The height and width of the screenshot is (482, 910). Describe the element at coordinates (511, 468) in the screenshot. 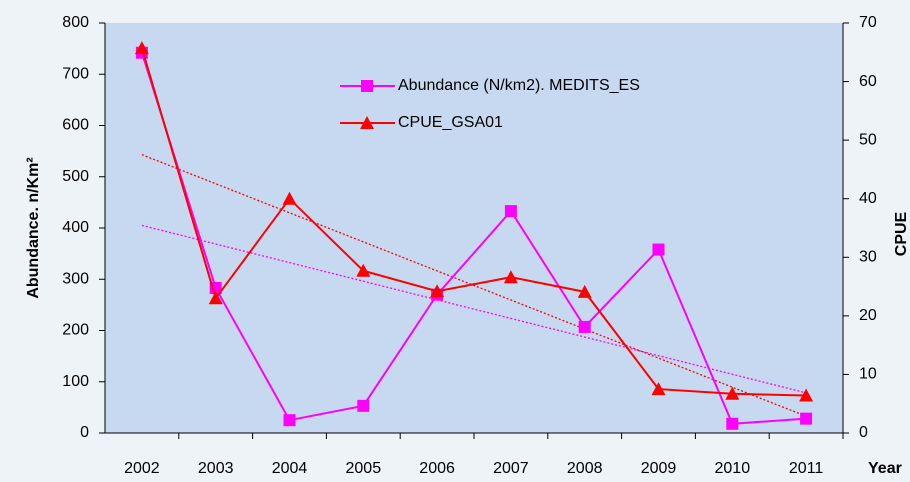

I see `x-tick-label: 2007` at that location.